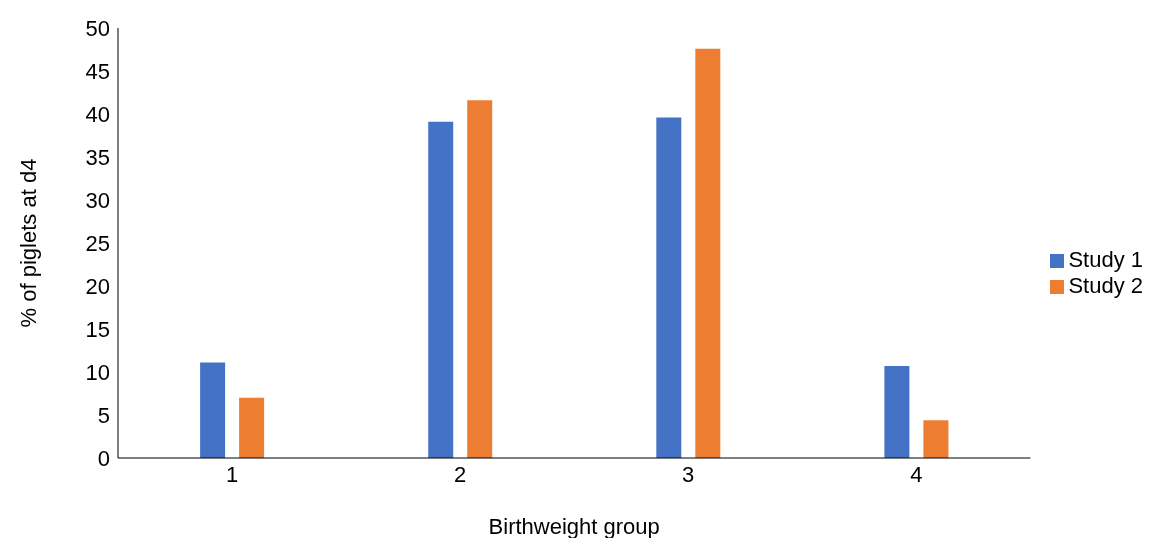 The width and height of the screenshot is (1171, 538). What do you see at coordinates (97, 71) in the screenshot?
I see `y-tick-label: 45` at bounding box center [97, 71].